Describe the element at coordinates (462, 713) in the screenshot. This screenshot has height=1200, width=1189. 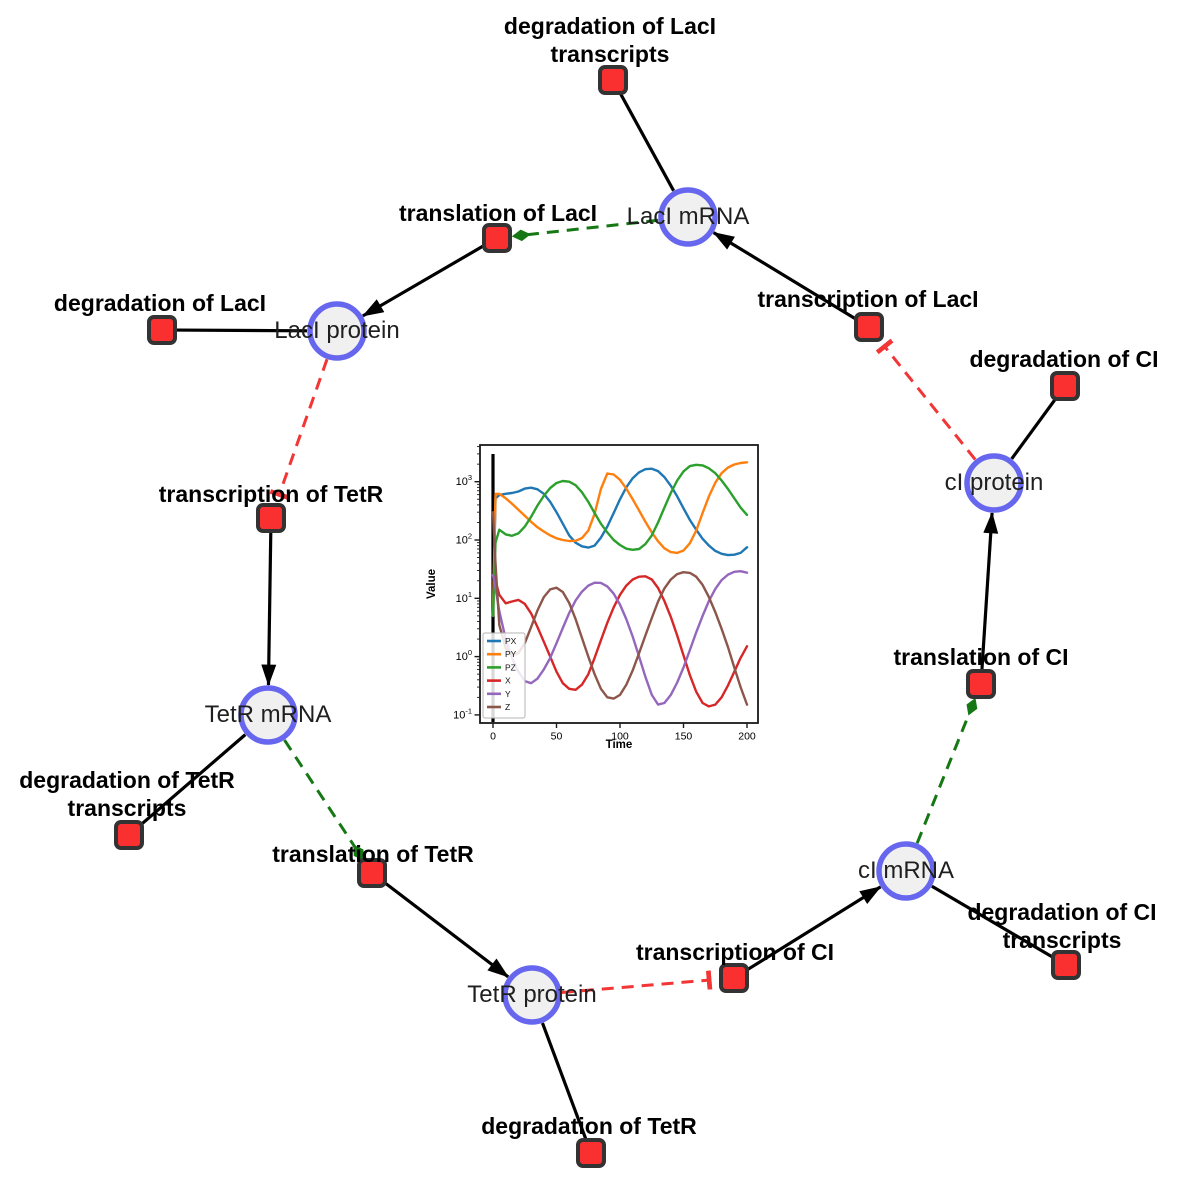
I see `y-tick-label: 10⁻¹` at that location.